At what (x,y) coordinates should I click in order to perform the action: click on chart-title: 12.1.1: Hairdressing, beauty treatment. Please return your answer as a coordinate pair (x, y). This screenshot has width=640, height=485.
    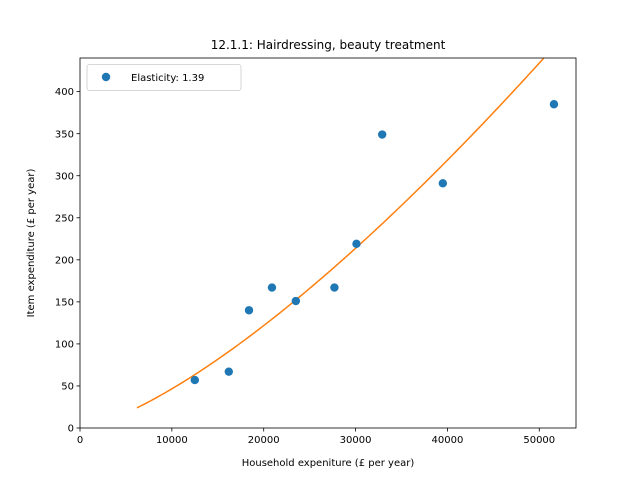
    Looking at the image, I should click on (328, 45).